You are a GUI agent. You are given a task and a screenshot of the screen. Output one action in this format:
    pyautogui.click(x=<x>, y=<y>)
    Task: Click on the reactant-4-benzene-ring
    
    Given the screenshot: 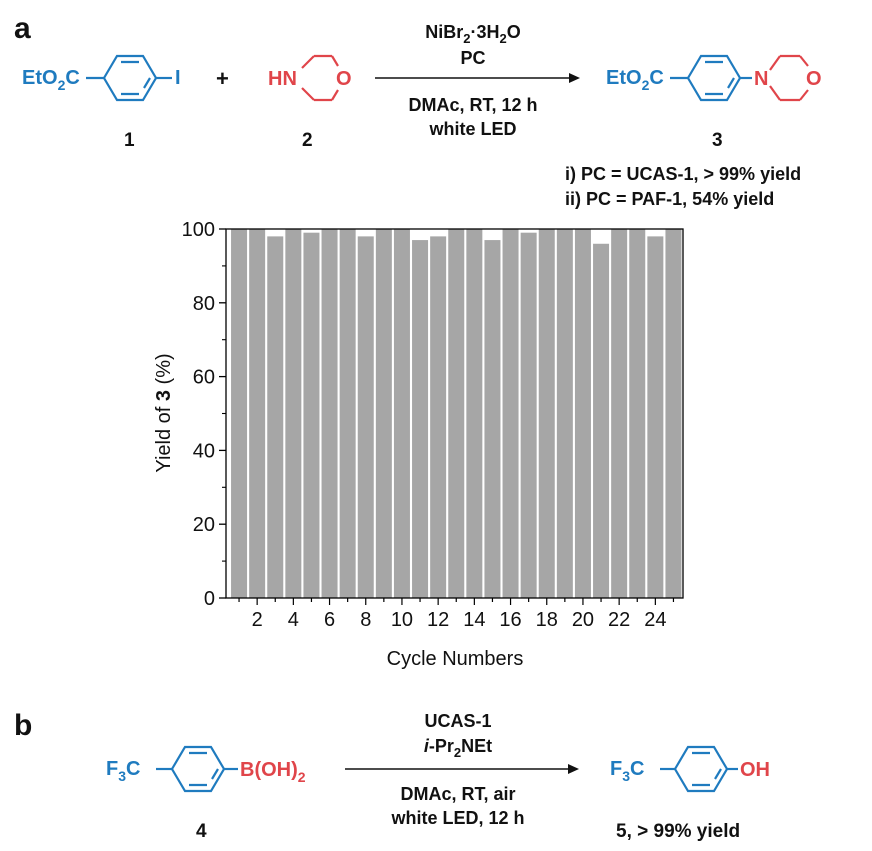 What is the action you would take?
    pyautogui.click(x=197, y=769)
    